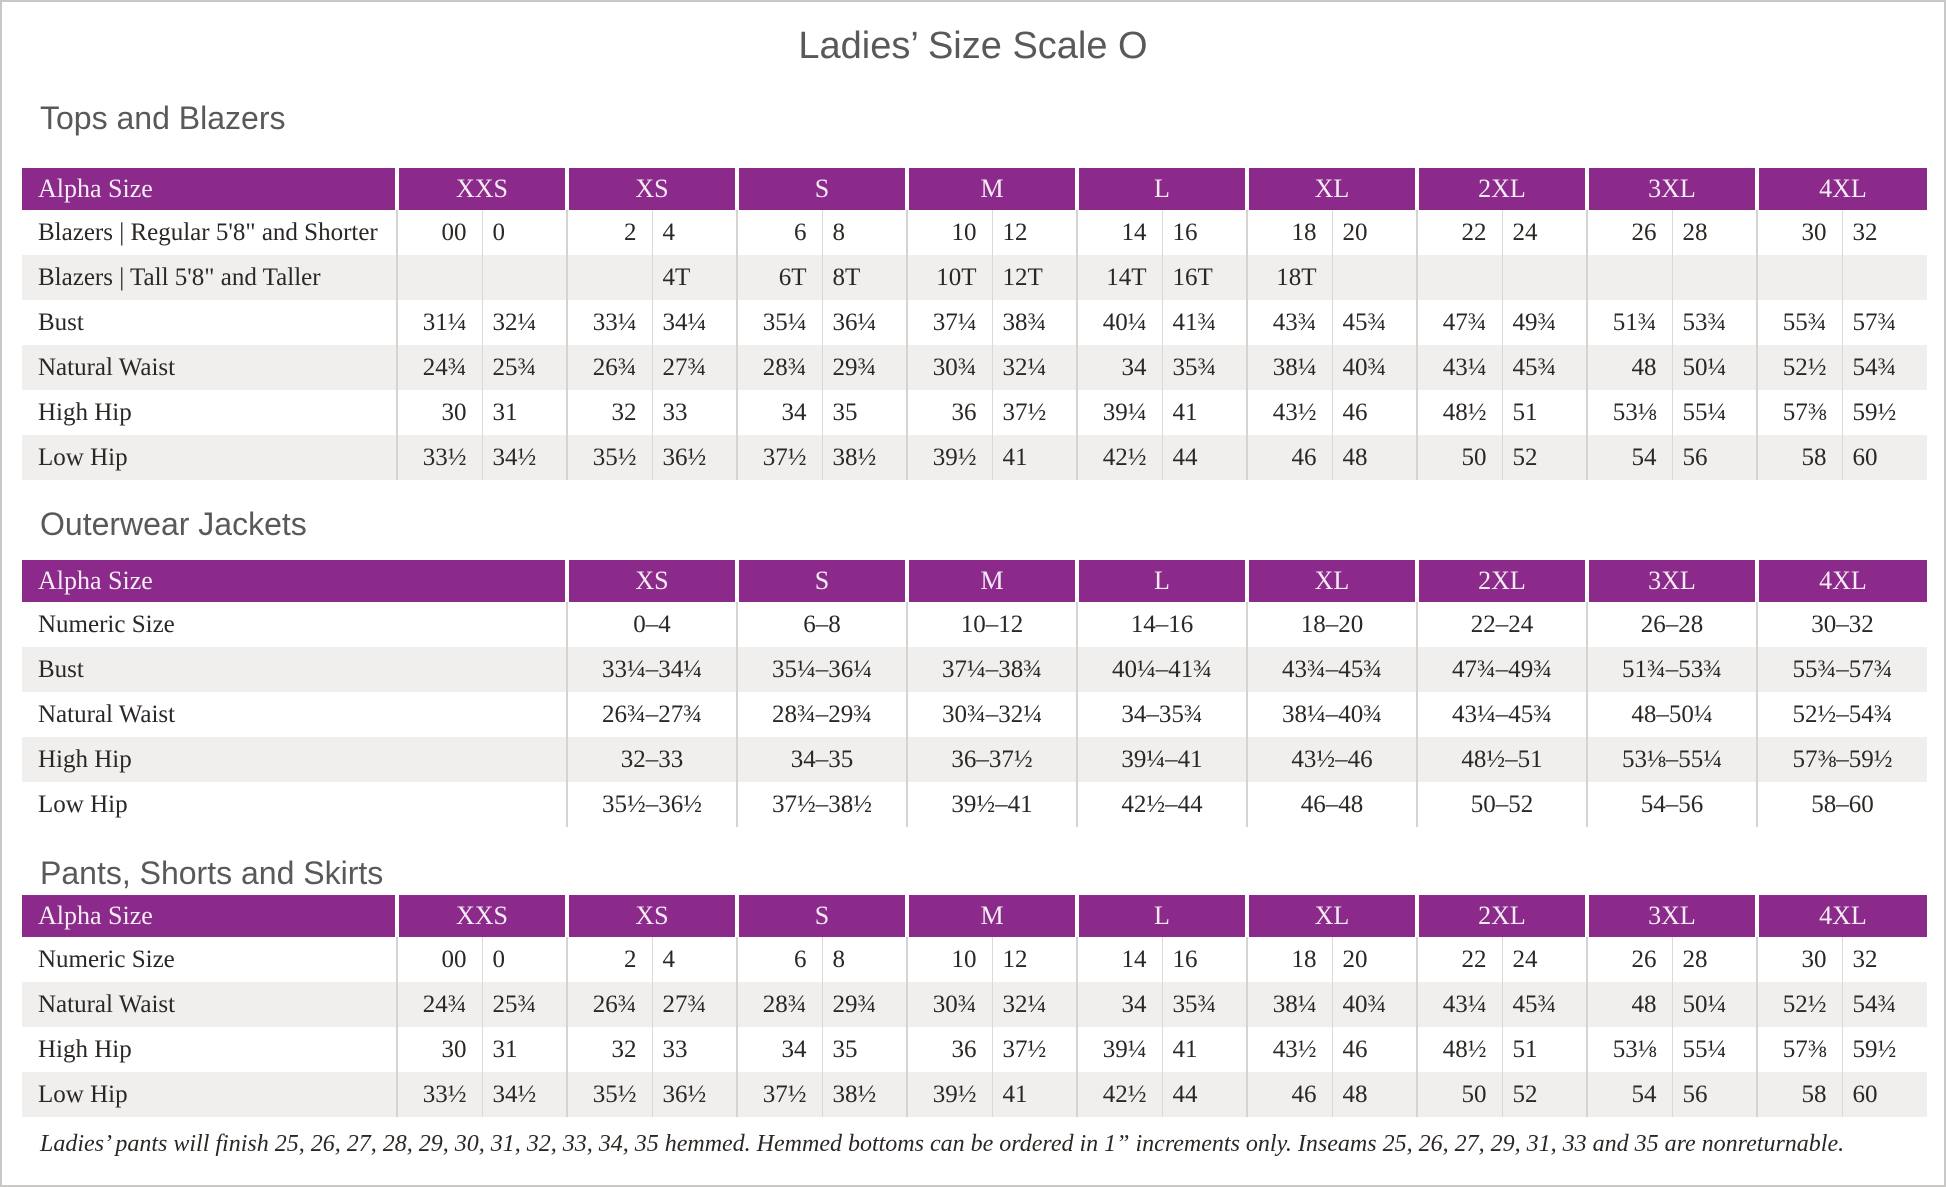 This screenshot has height=1187, width=1946. What do you see at coordinates (1204, 322) in the screenshot?
I see `value-cell: 41¾` at bounding box center [1204, 322].